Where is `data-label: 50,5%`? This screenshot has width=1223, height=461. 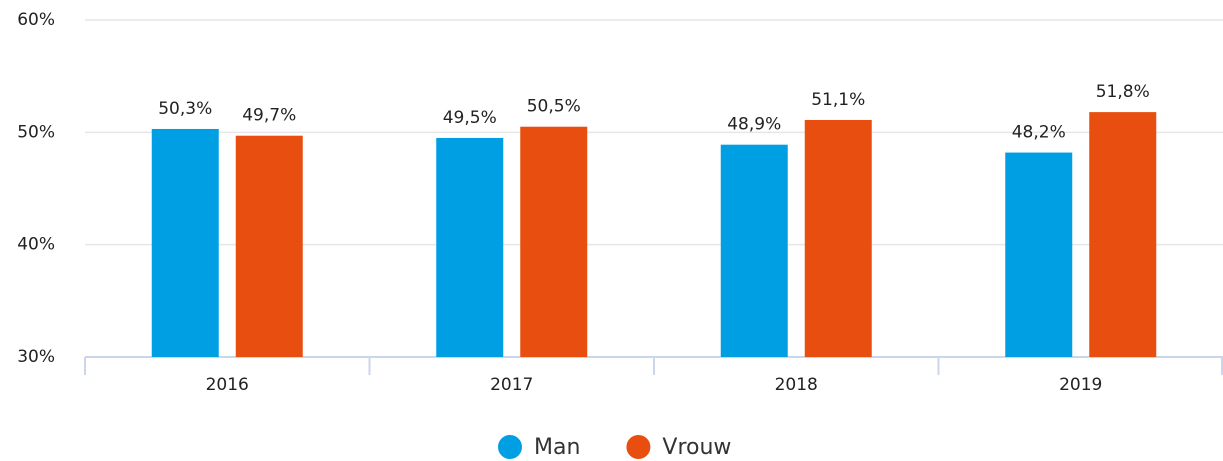 data-label: 50,5% is located at coordinates (554, 107).